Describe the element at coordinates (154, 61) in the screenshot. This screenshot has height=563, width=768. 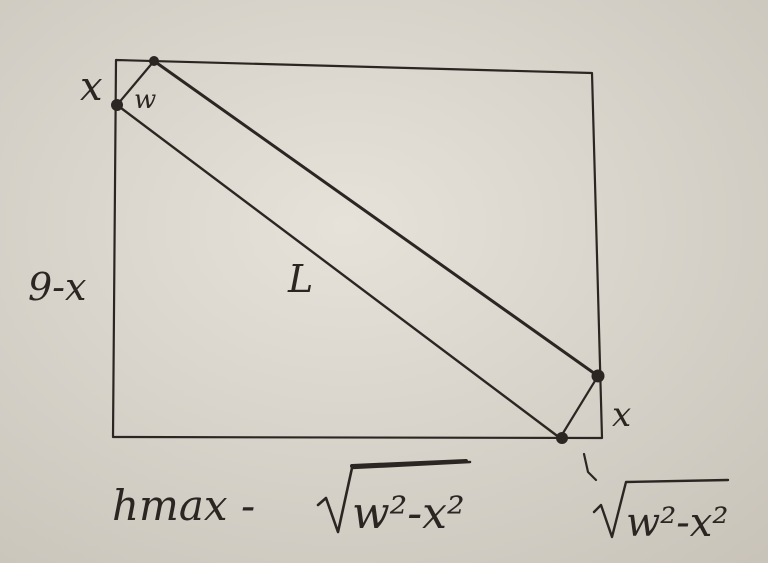
I see `contact-point-top` at that location.